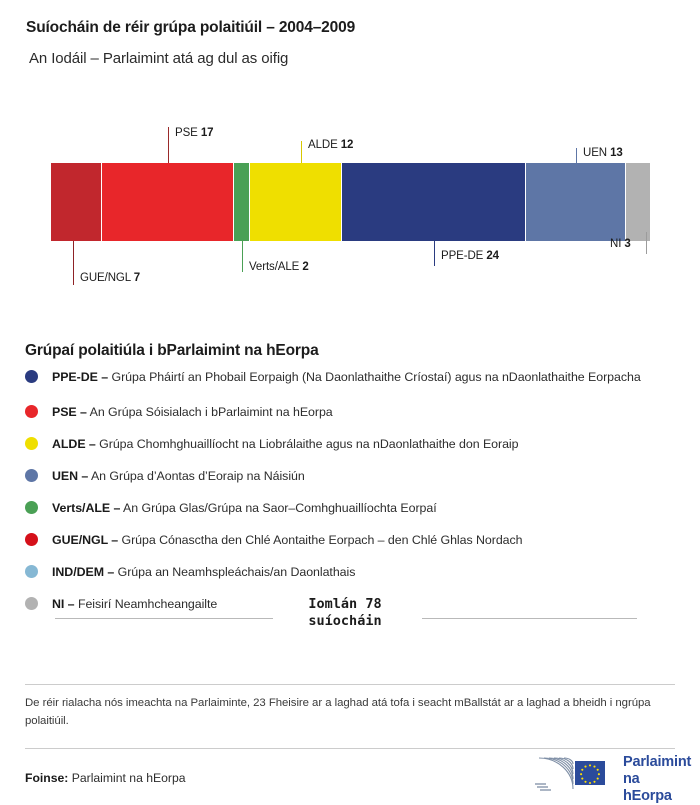 This screenshot has width=700, height=805. Describe the element at coordinates (647, 787) in the screenshot. I see `logo-line-2: na hEorpa` at that location.